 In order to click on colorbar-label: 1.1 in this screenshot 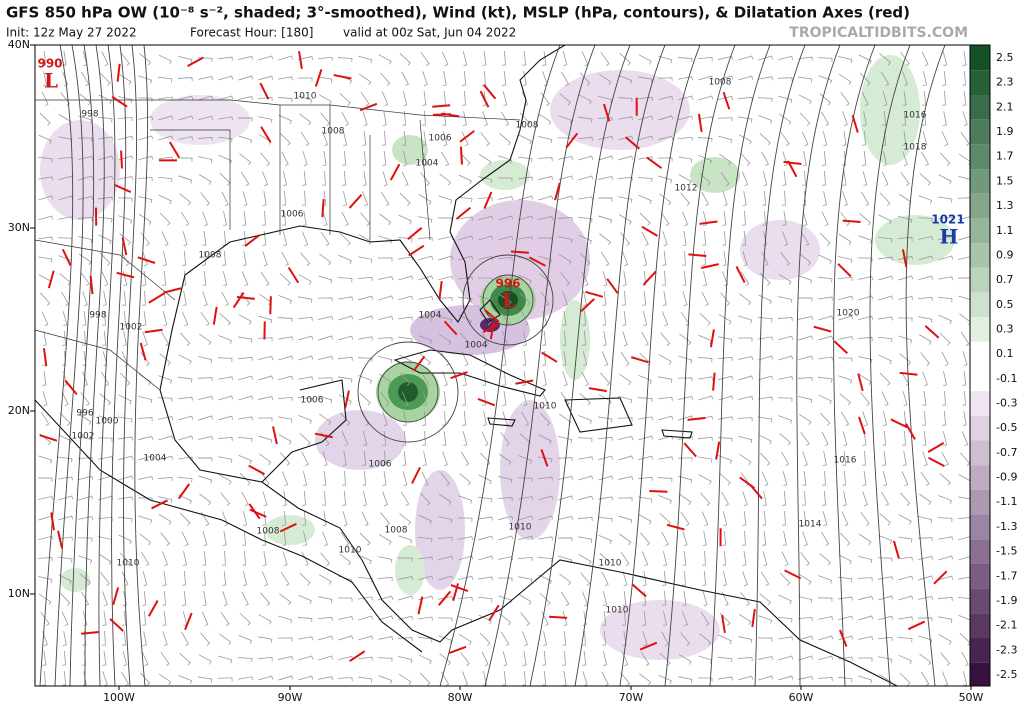, I will do `click(1005, 230)`.